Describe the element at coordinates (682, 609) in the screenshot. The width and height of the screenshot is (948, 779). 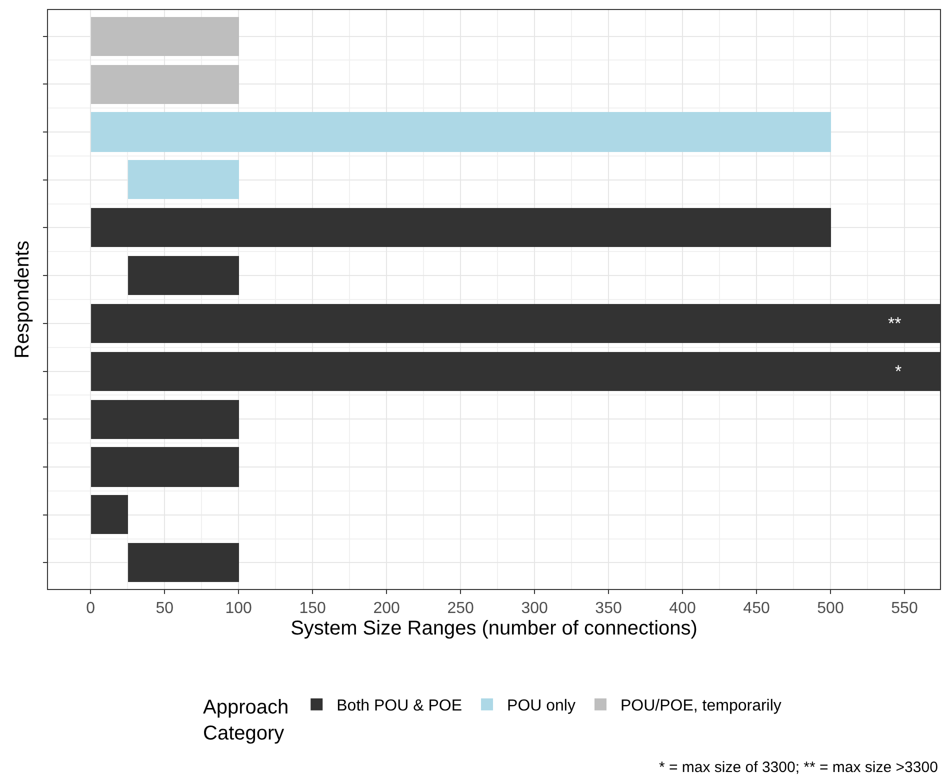
I see `x-tick-label: 400` at that location.